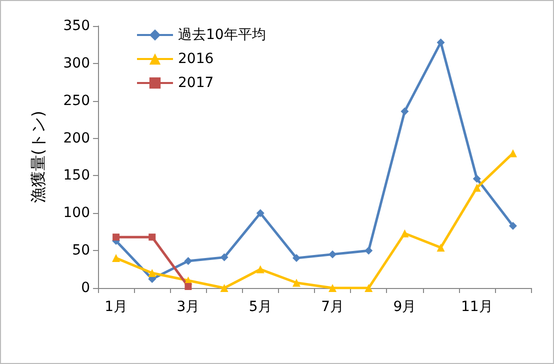 This screenshot has width=554, height=364. What do you see at coordinates (404, 307) in the screenshot?
I see `x-tick-label: 9月` at bounding box center [404, 307].